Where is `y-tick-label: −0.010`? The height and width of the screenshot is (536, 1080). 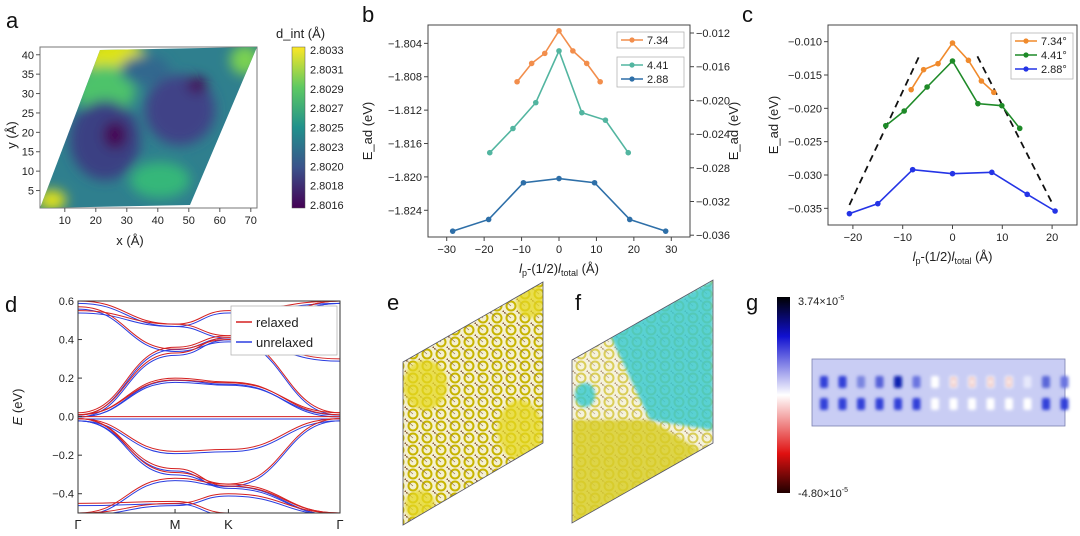
y-tick-label: −0.010 is located at coordinates (805, 43).